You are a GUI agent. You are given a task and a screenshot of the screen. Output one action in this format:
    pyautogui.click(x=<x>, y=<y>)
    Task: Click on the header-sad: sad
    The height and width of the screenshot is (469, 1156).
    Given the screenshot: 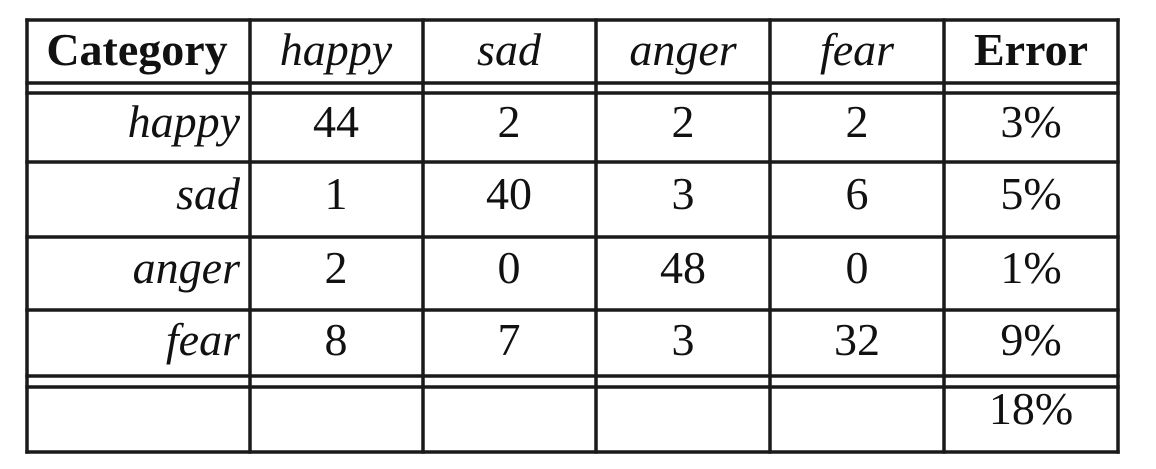 What is the action you would take?
    pyautogui.click(x=509, y=49)
    